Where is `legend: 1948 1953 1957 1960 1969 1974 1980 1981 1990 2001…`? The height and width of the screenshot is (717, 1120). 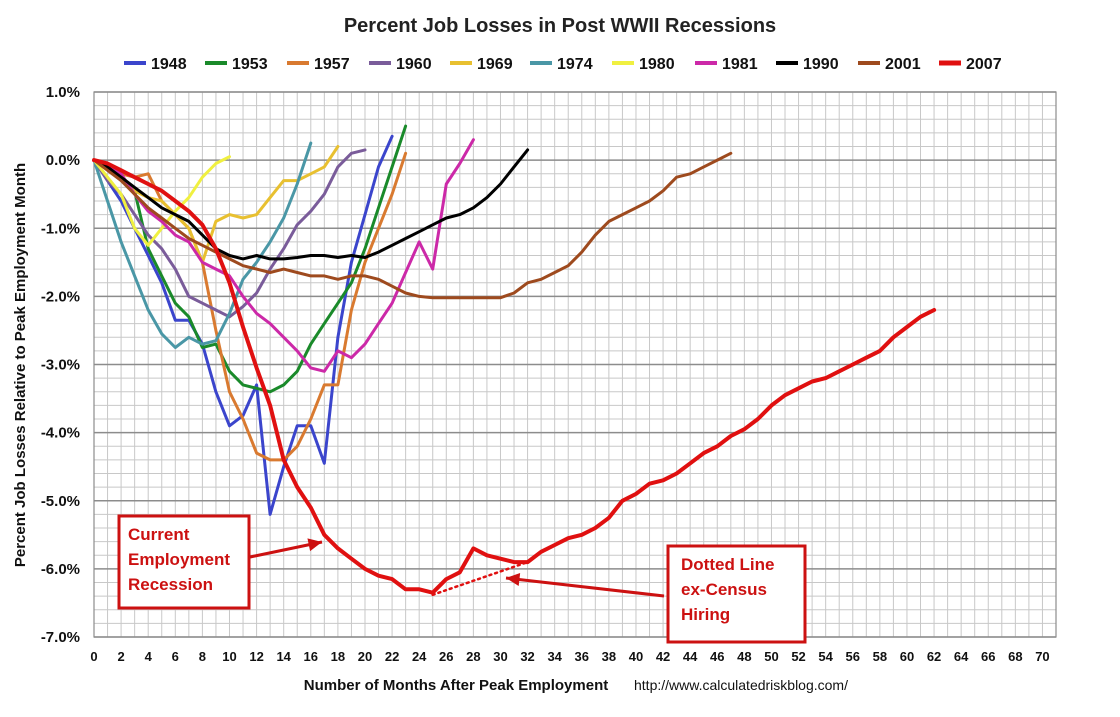 legend: 1948 1953 1957 1960 1969 1974 1980 1981 1990 2001… is located at coordinates (563, 64).